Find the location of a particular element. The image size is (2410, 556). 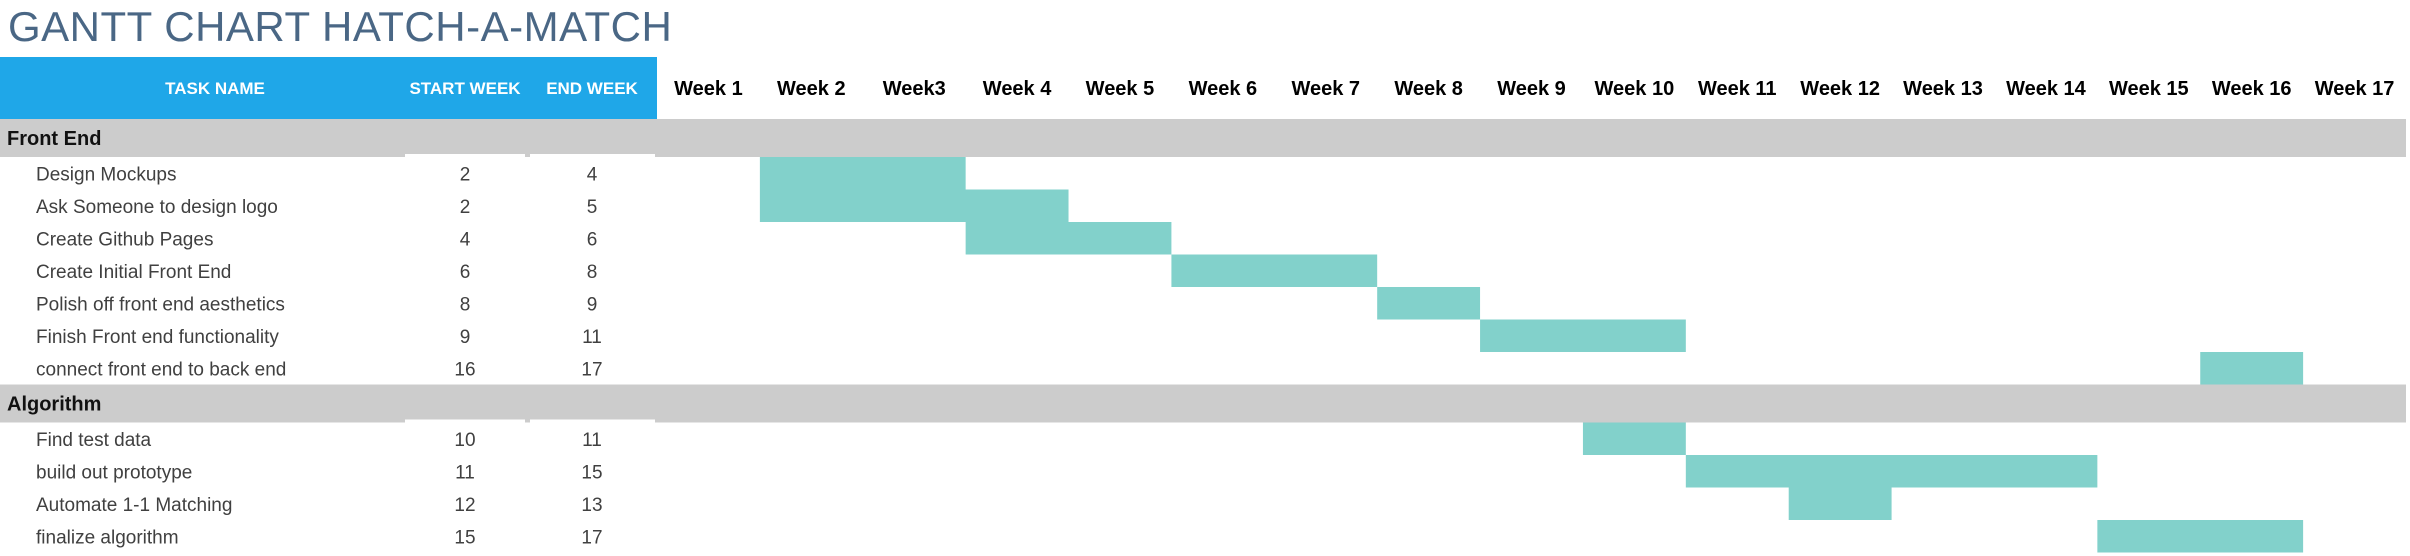

week-header: Week 15 is located at coordinates (2149, 89).